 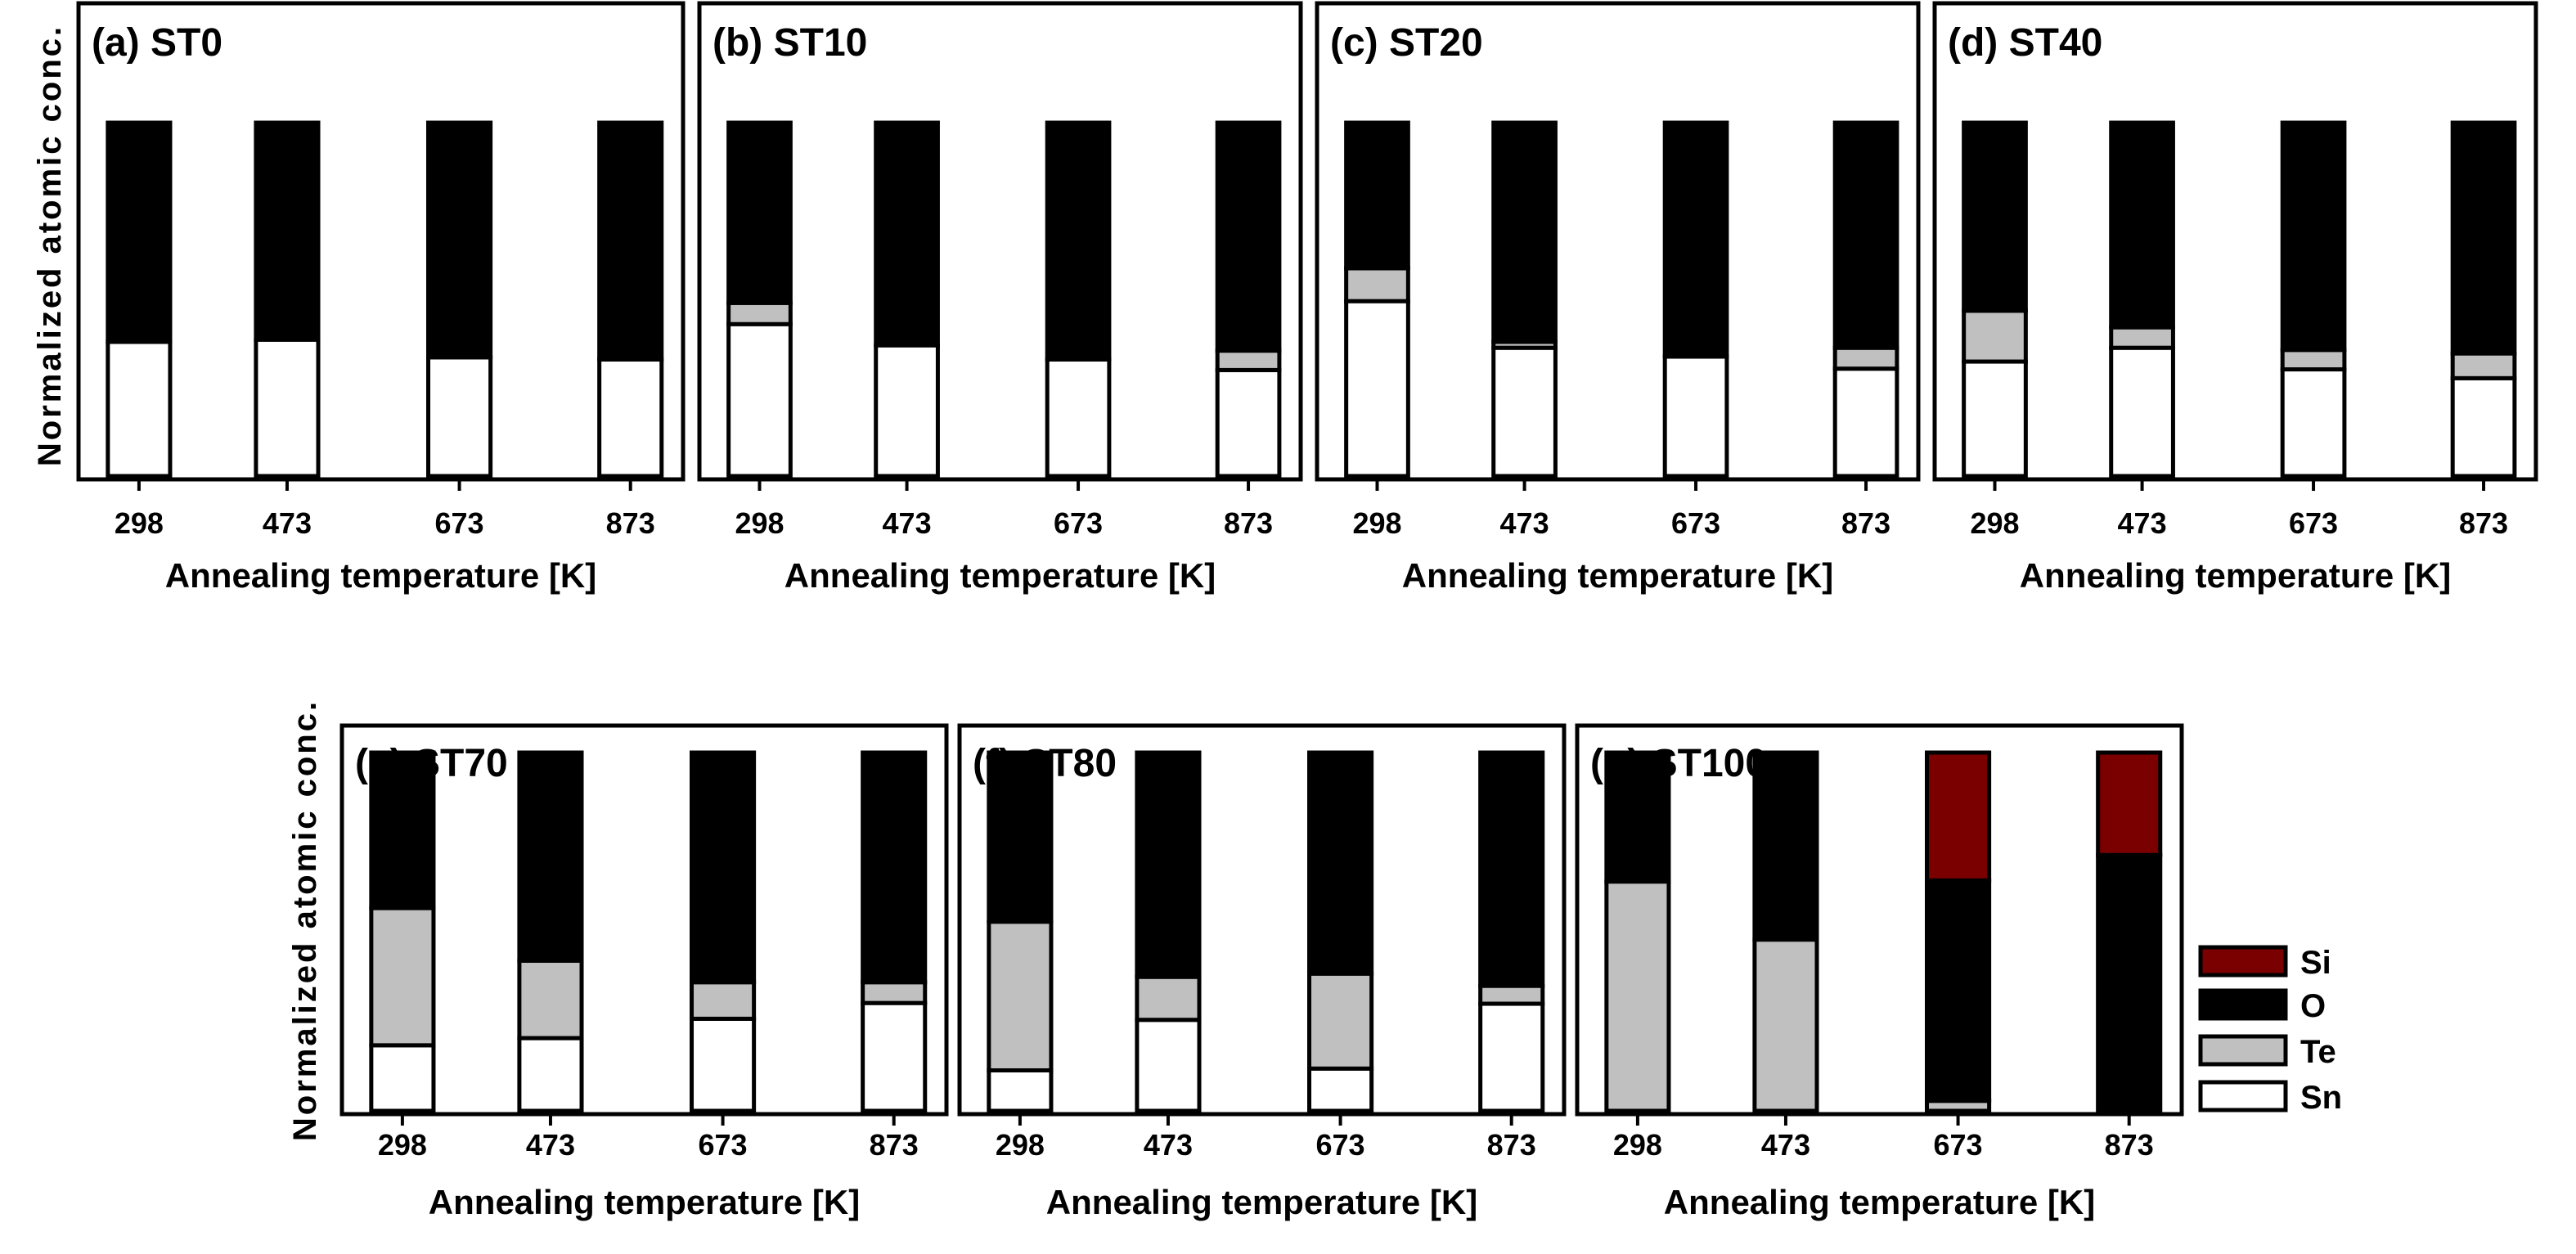 What do you see at coordinates (2316, 963) in the screenshot?
I see `legend-label: Si` at bounding box center [2316, 963].